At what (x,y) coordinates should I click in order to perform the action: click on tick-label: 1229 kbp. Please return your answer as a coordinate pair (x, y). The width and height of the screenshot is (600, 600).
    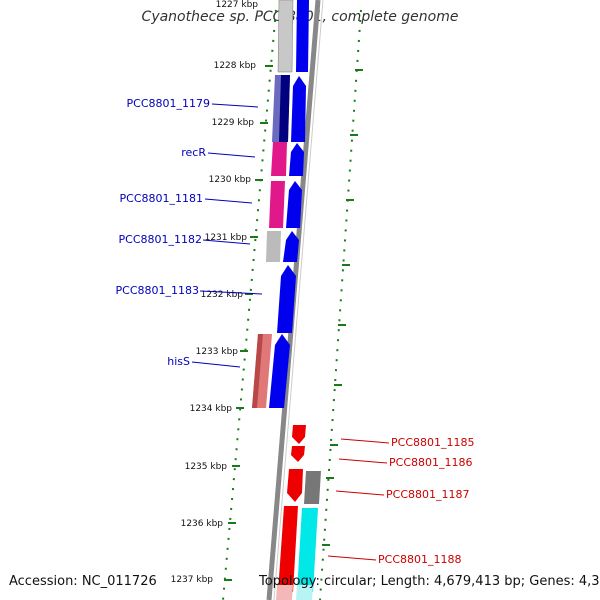
    Looking at the image, I should click on (233, 123).